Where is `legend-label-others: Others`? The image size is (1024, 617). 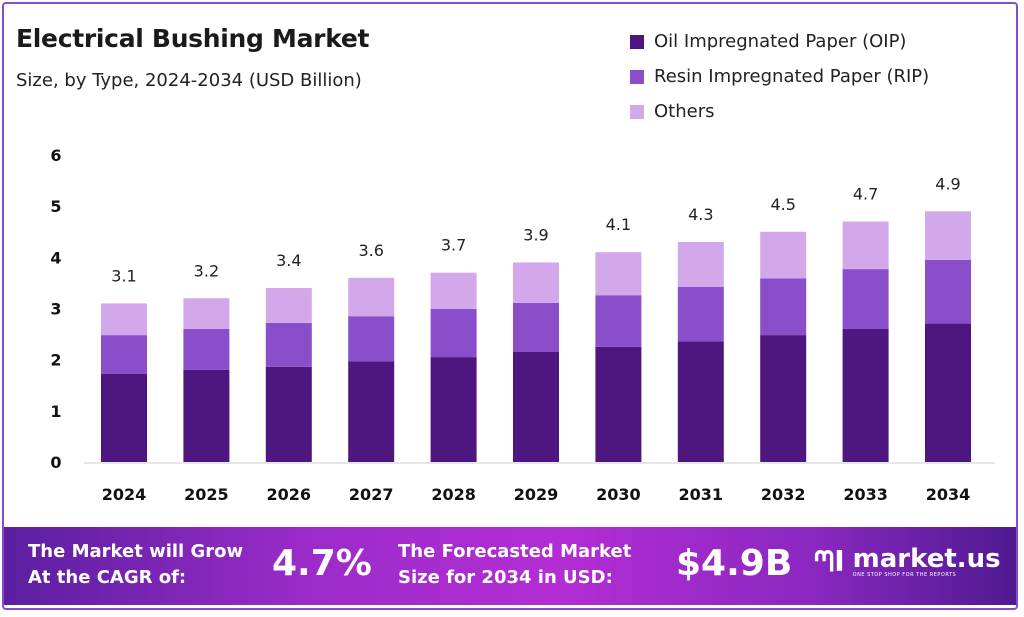 legend-label-others: Others is located at coordinates (684, 111).